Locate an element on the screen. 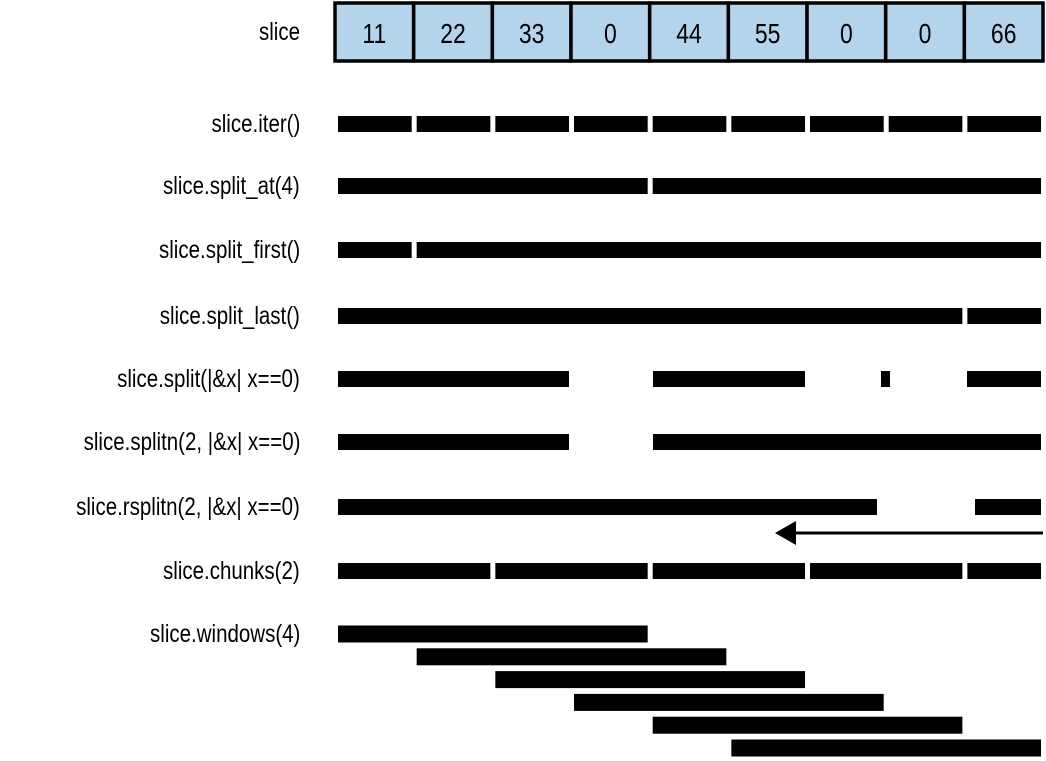 Image resolution: width=1046 pixels, height=761 pixels. row-label-split-last: slice.split_last() is located at coordinates (229, 316).